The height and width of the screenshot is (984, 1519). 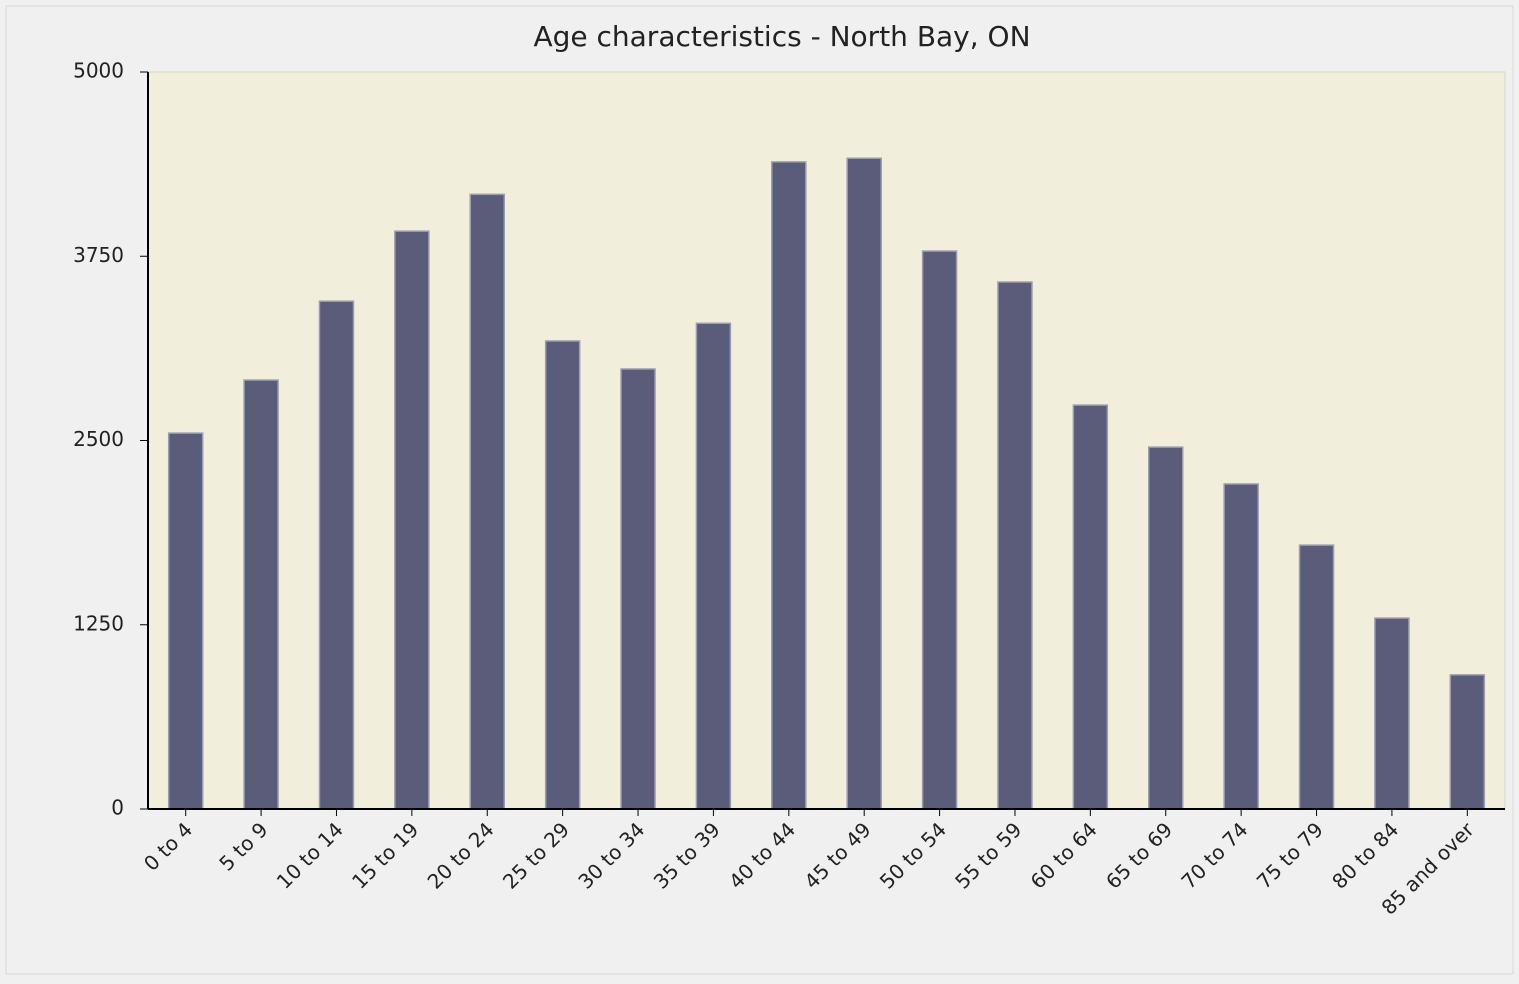 I want to click on y-tick-label: 0, so click(x=117, y=808).